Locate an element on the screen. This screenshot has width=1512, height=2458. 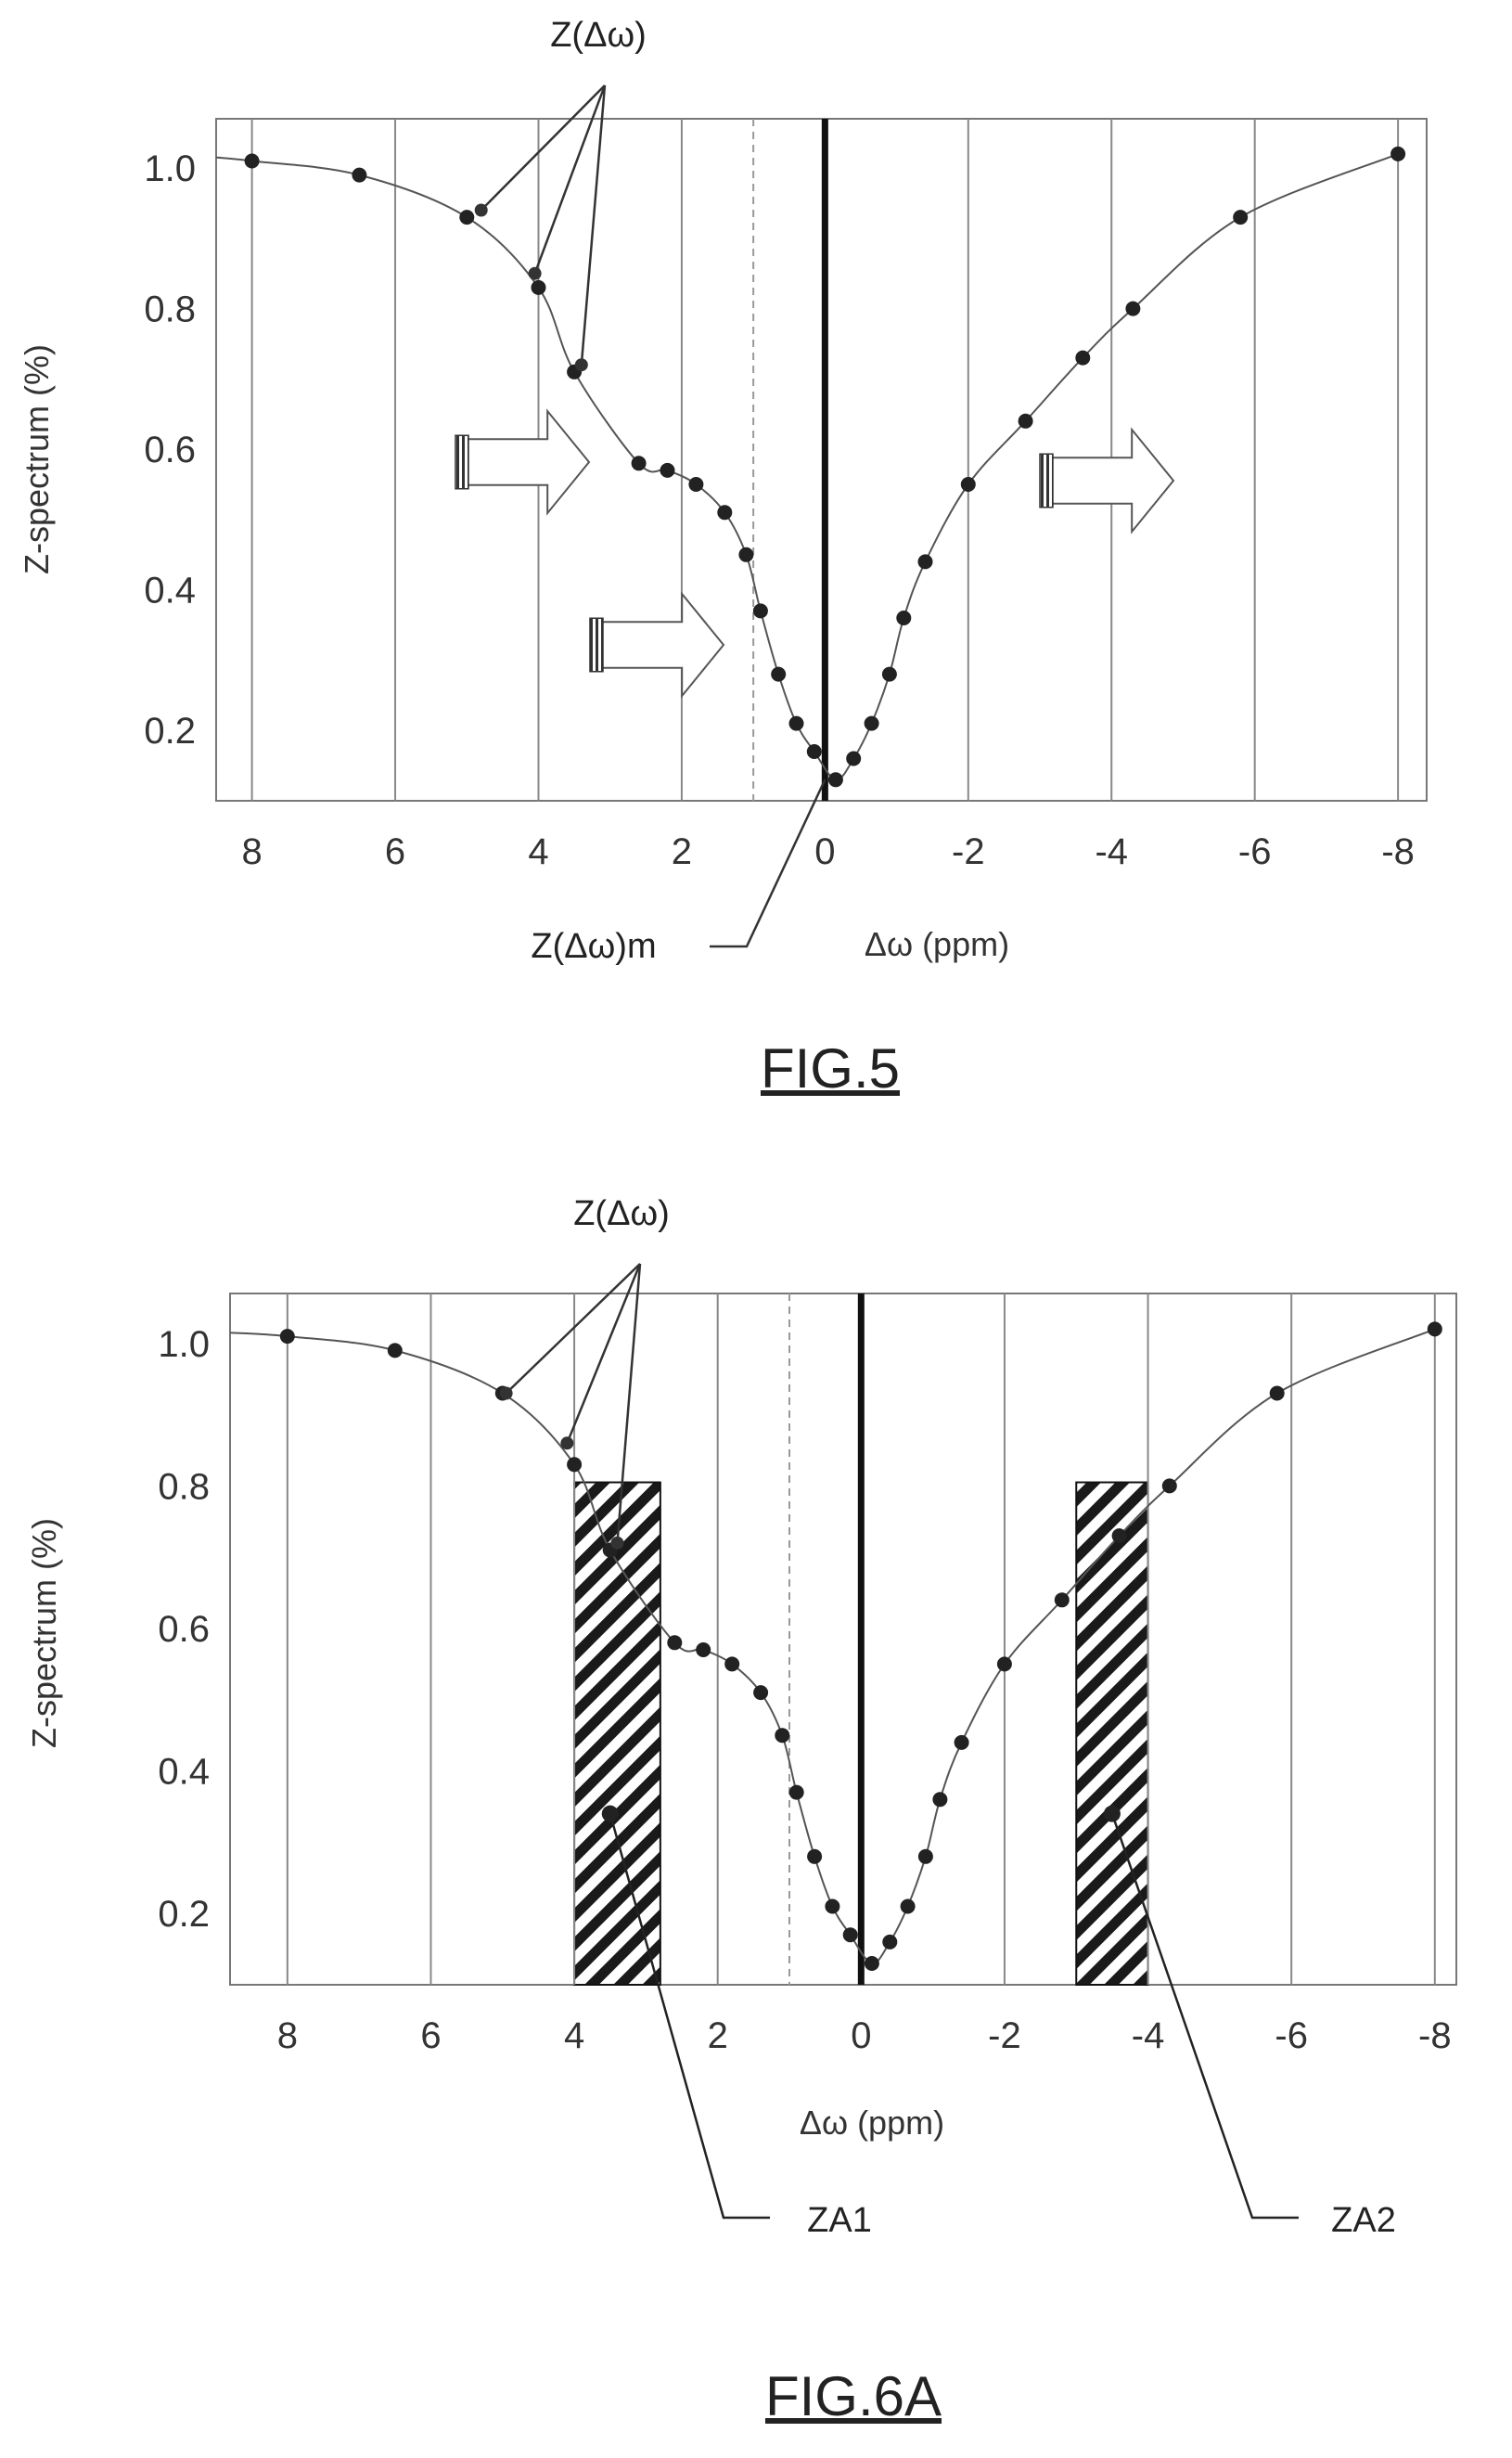
y-tick-label: 0.2 is located at coordinates (184, 1914).